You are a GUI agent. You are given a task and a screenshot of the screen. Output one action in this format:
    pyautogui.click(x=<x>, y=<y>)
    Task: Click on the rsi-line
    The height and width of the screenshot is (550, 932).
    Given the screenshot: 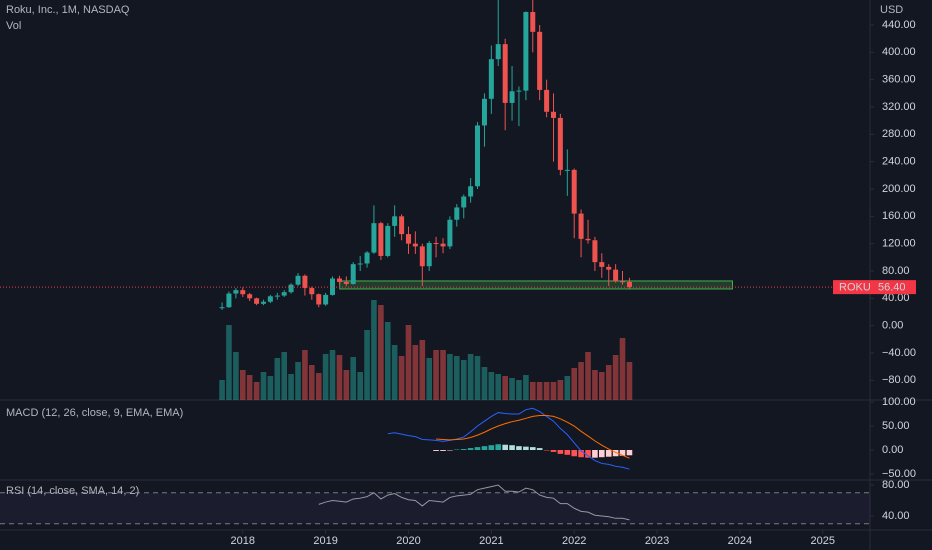 What is the action you would take?
    pyautogui.click(x=474, y=502)
    